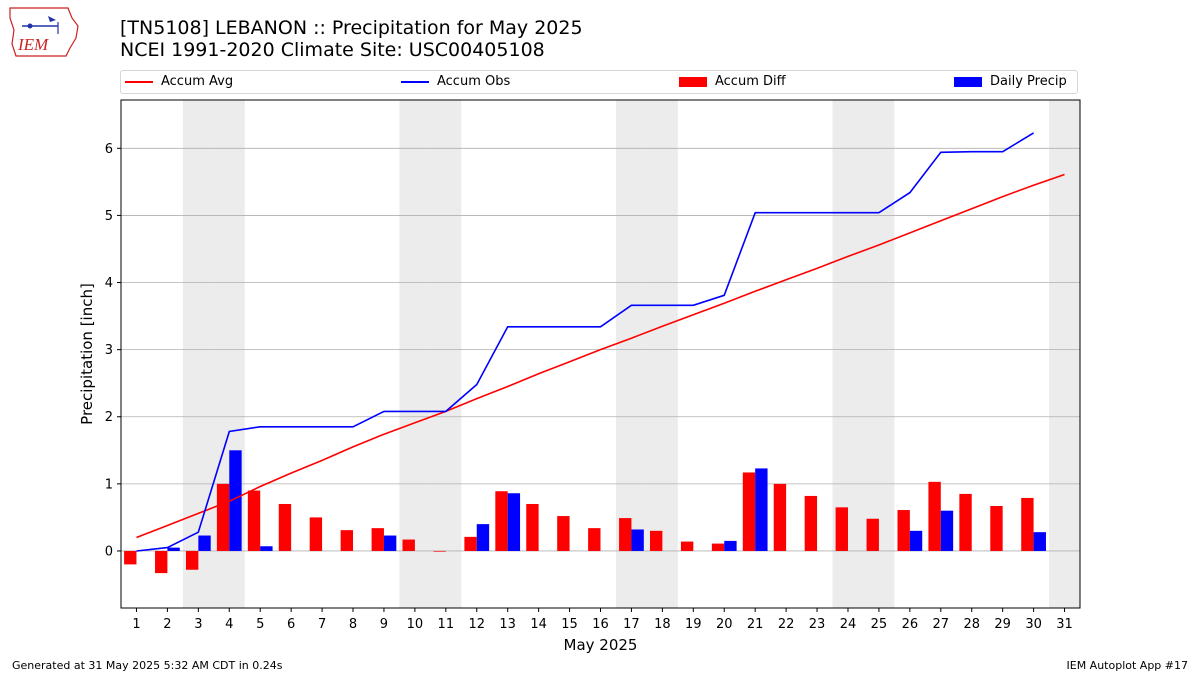 The image size is (1200, 675). Describe the element at coordinates (167, 624) in the screenshot. I see `x-tick-label: 2` at that location.